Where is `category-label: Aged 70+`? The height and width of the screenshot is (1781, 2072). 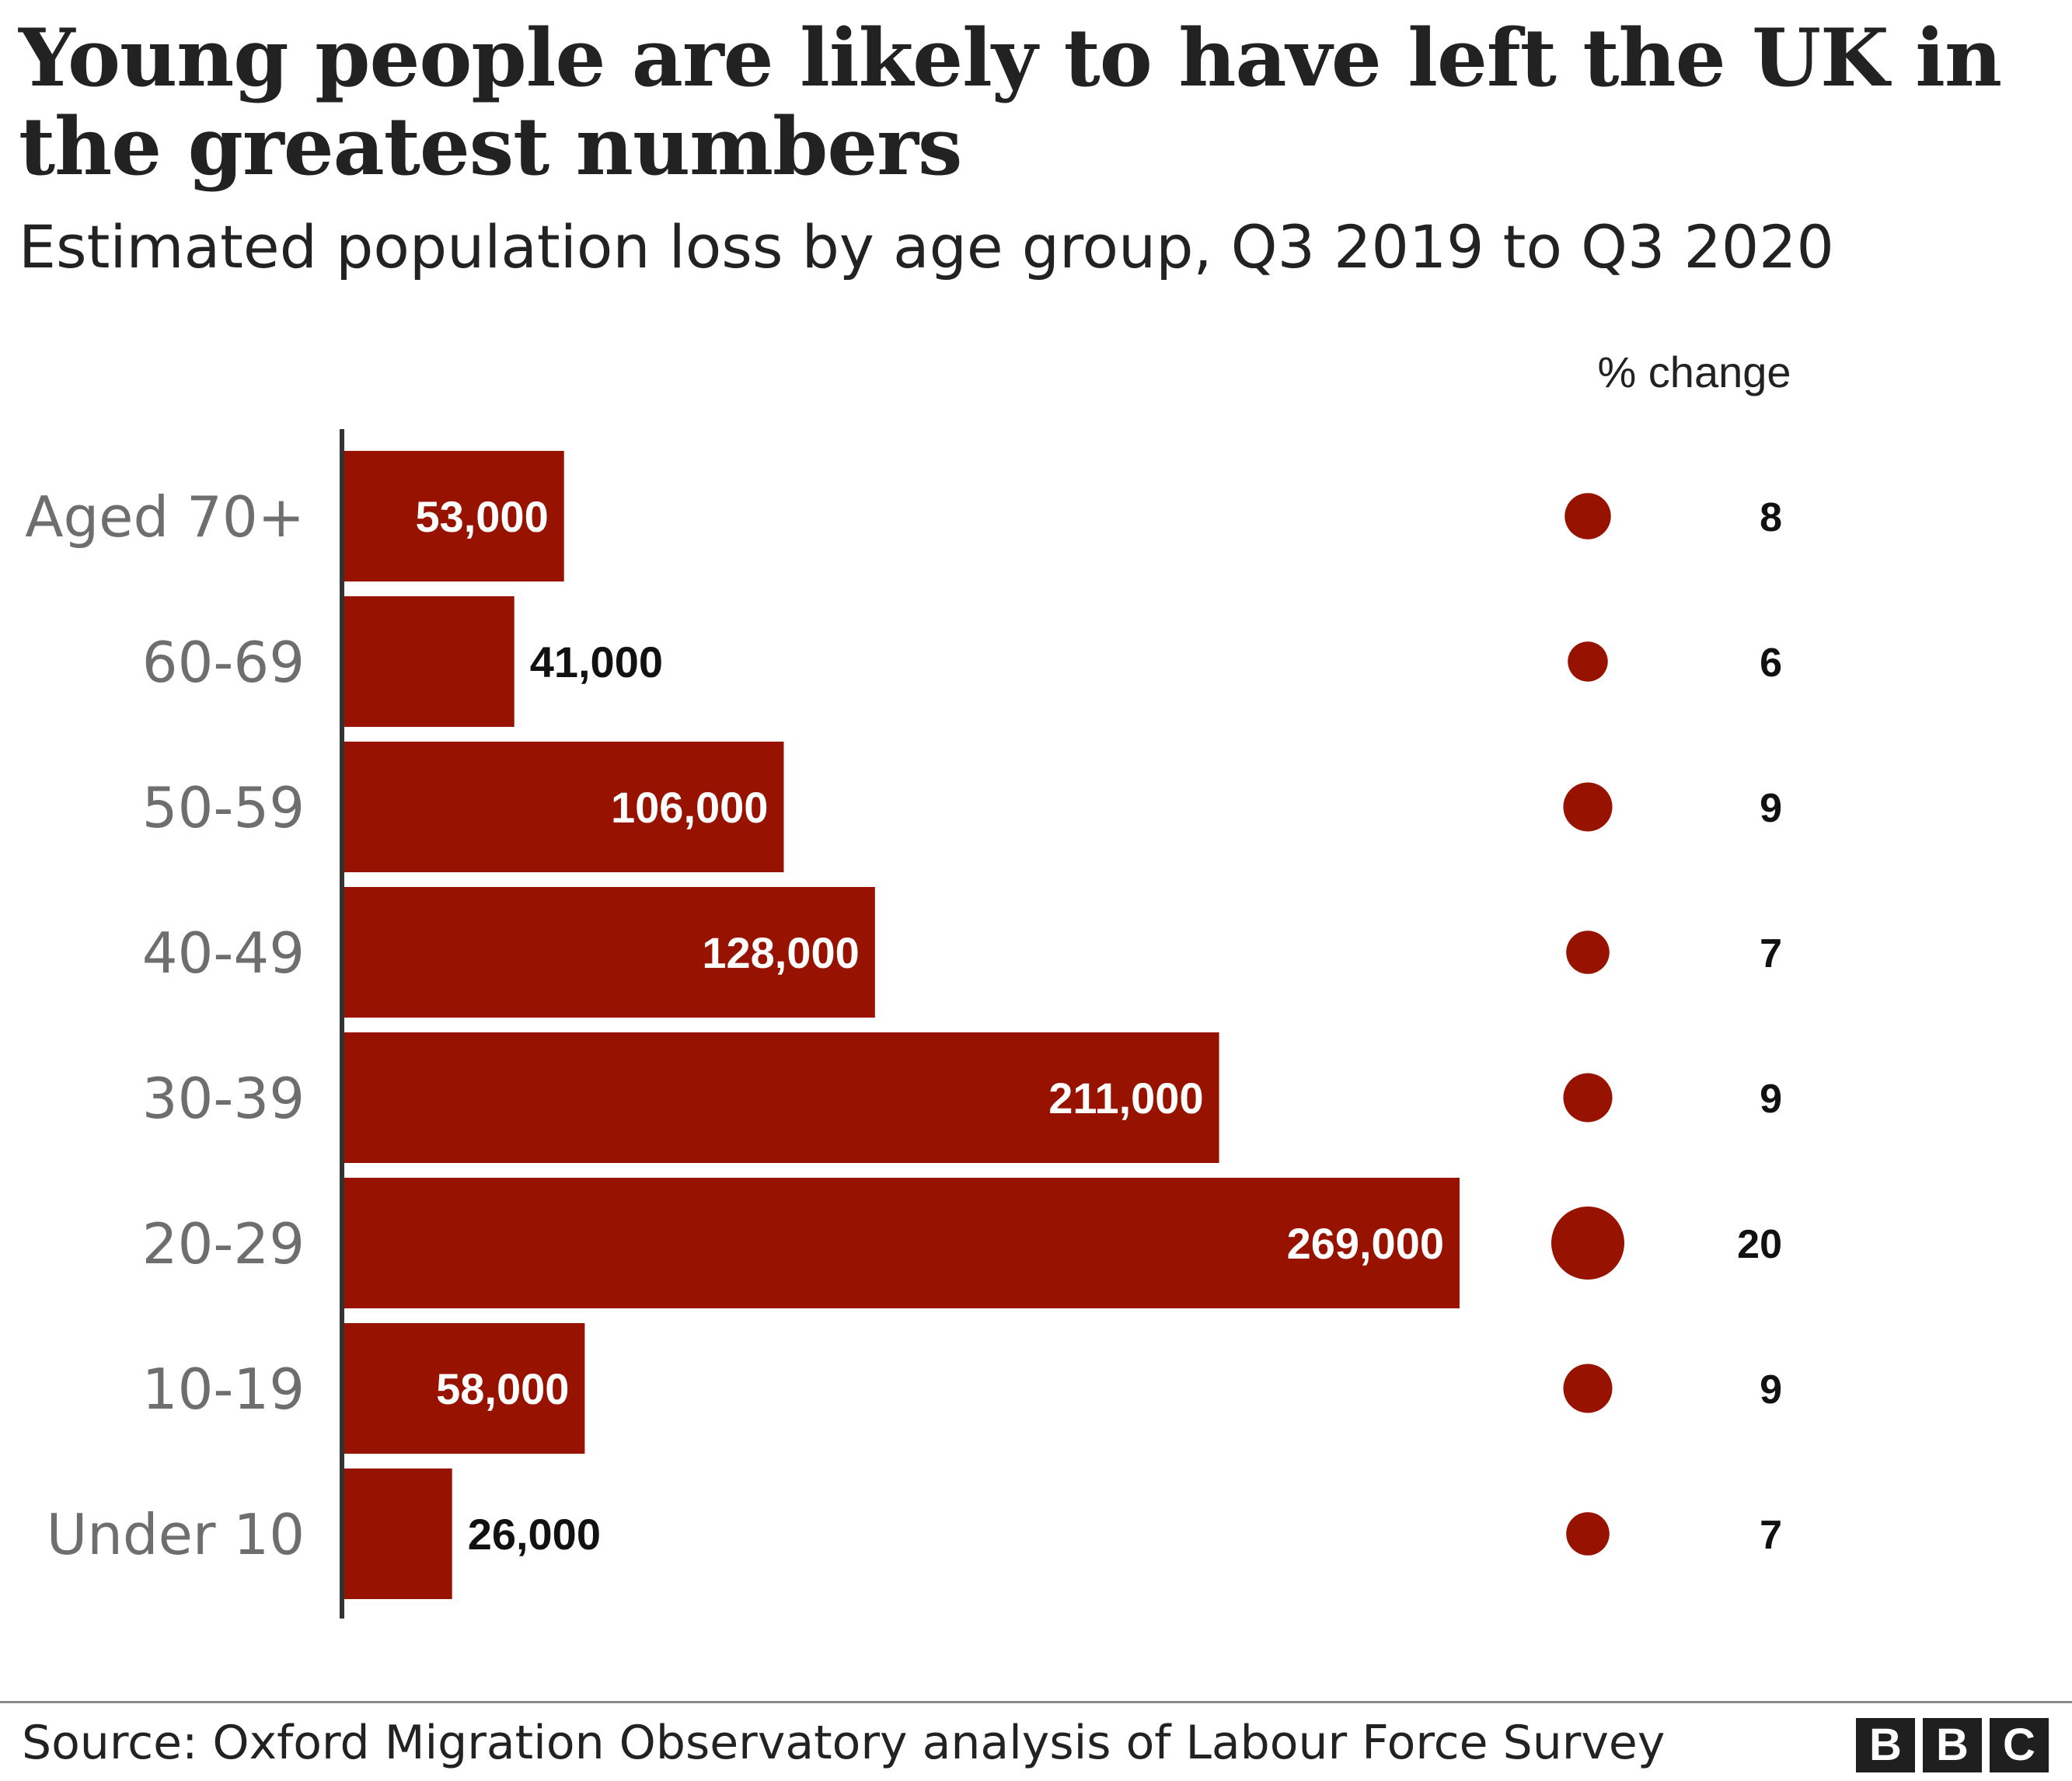
category-label: Aged 70+ is located at coordinates (165, 517).